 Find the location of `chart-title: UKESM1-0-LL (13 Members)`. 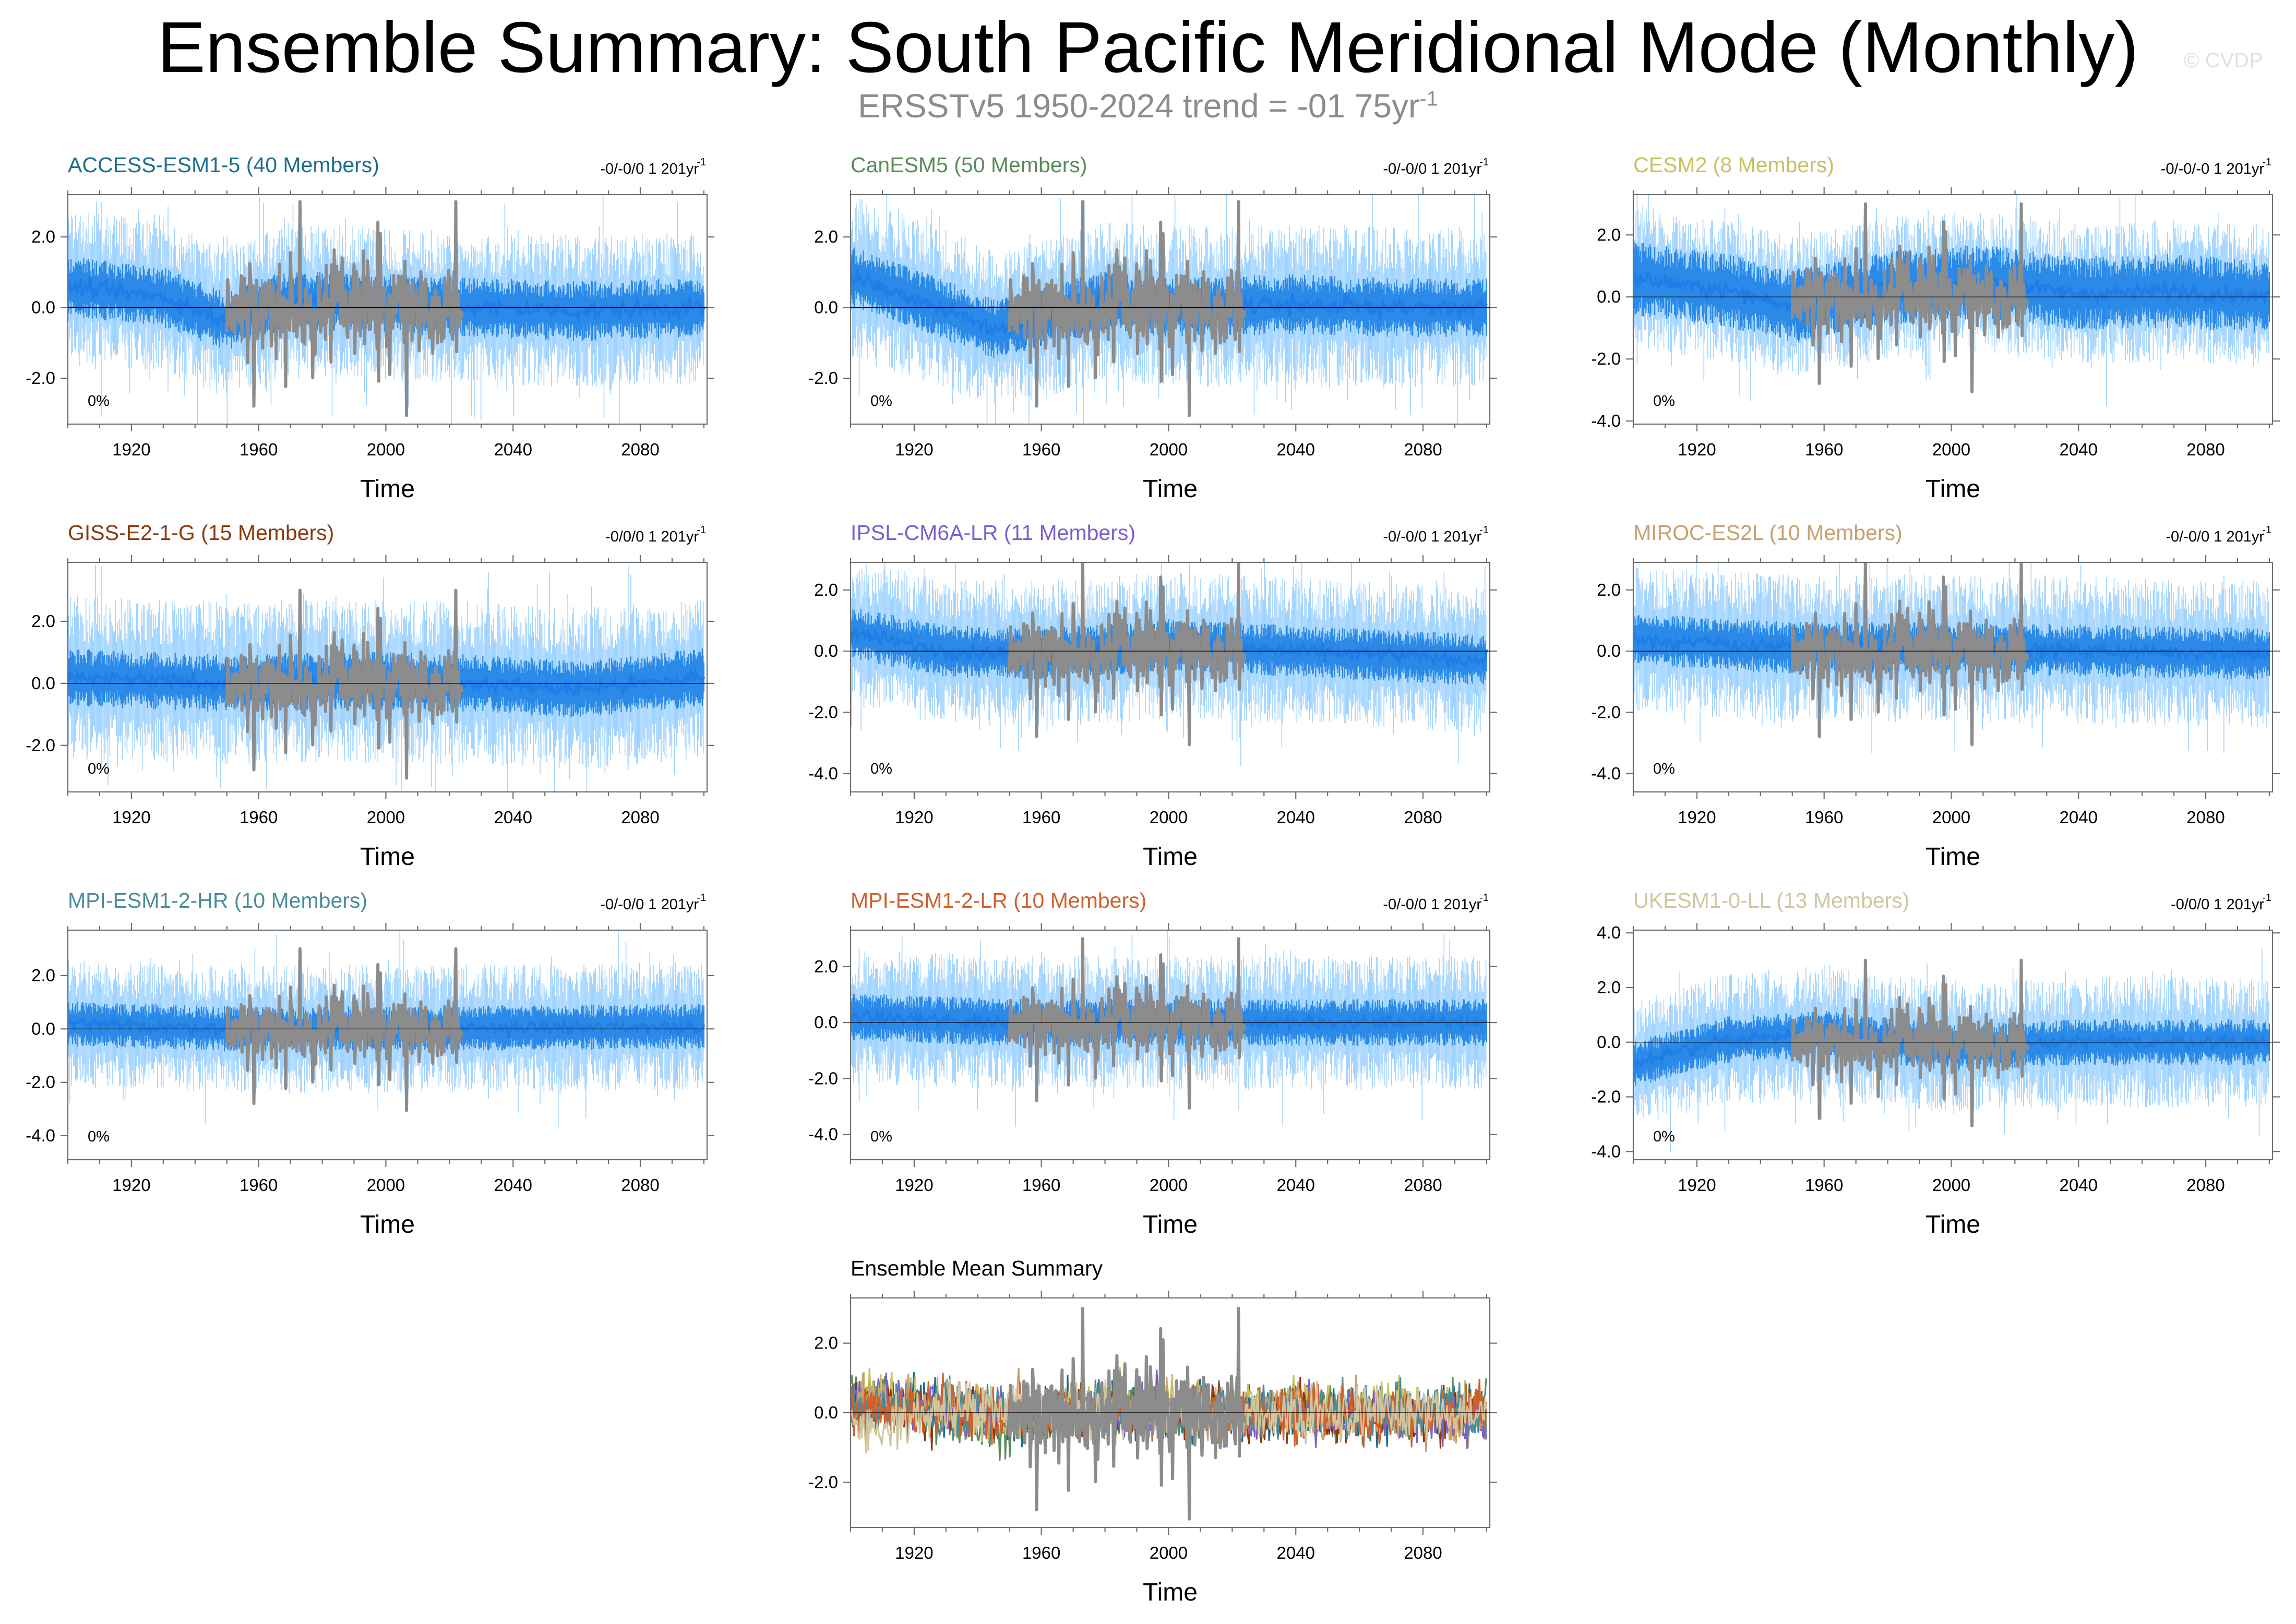

chart-title: UKESM1-0-LL (13 Members) is located at coordinates (1771, 900).